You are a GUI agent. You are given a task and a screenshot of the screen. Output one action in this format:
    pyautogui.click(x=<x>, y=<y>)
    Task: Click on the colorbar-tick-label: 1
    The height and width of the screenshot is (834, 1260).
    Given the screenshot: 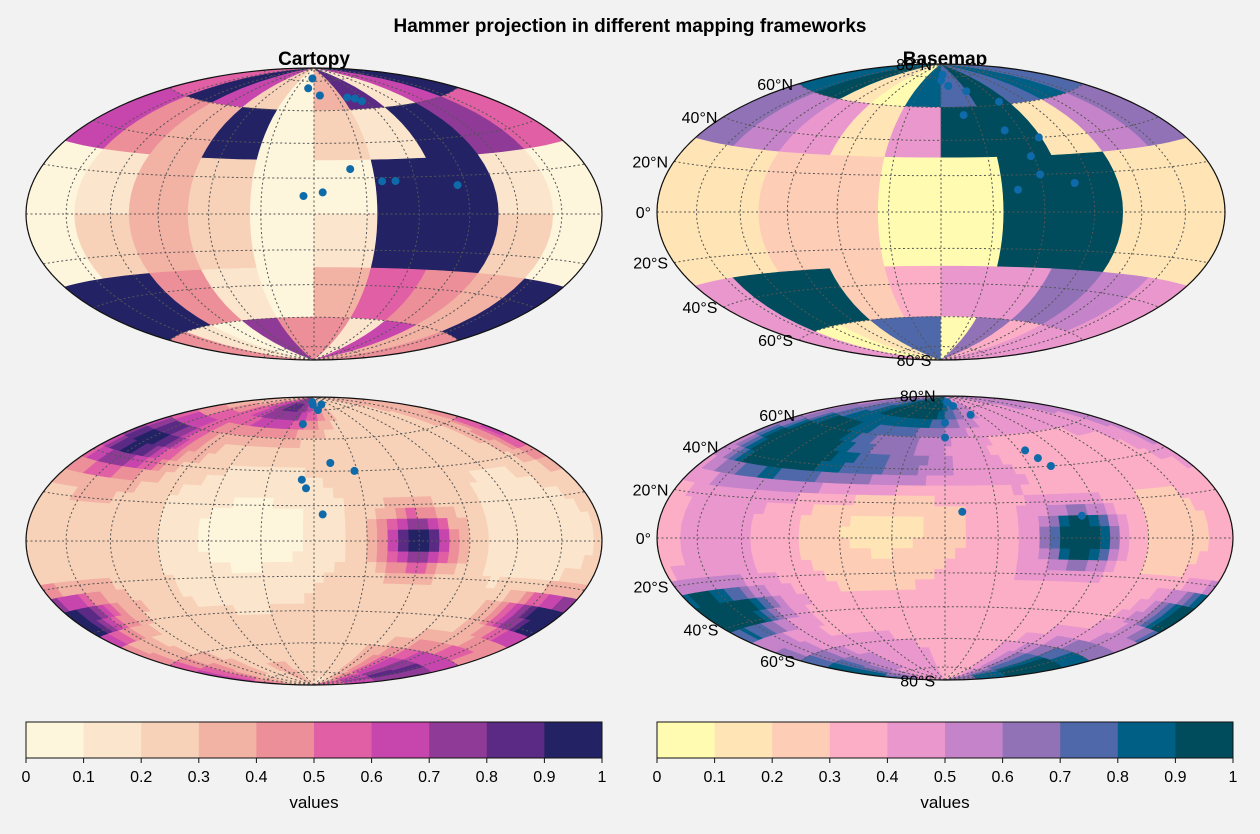 What is the action you would take?
    pyautogui.click(x=1233, y=777)
    